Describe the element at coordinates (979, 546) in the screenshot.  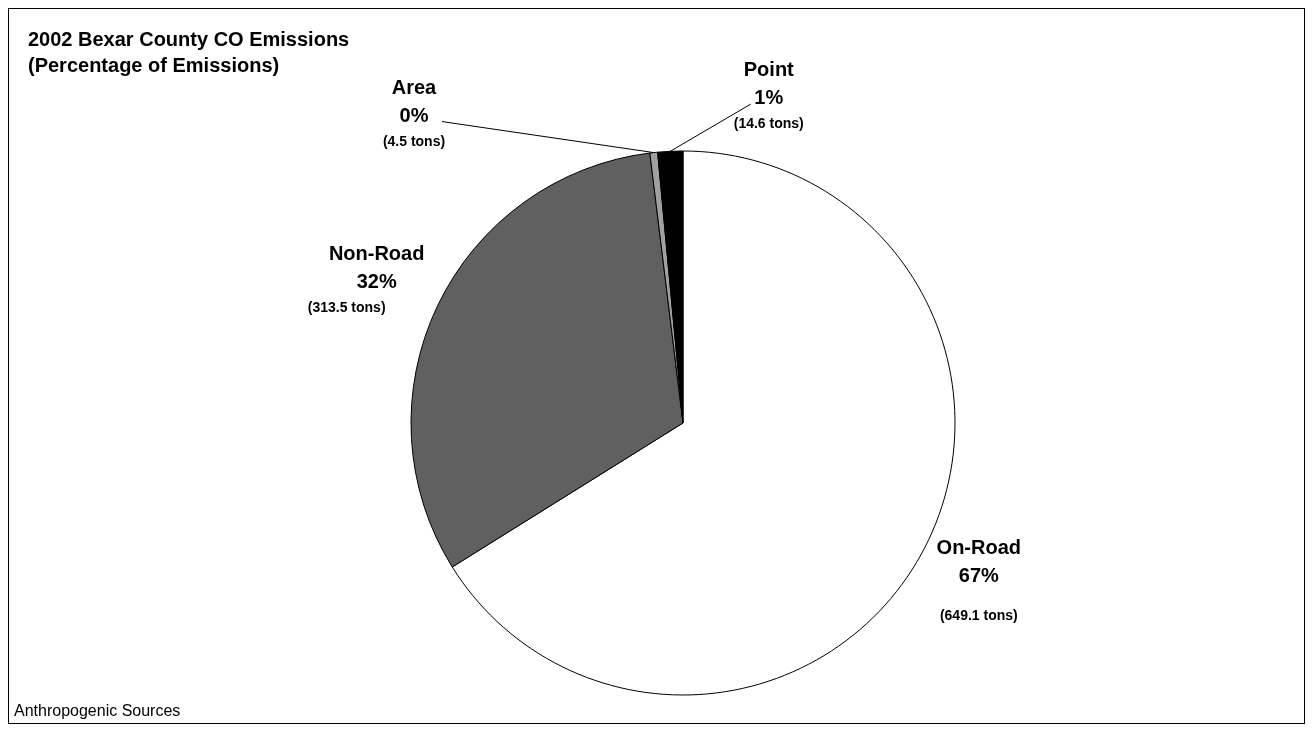
I see `slice-label: On-Road` at that location.